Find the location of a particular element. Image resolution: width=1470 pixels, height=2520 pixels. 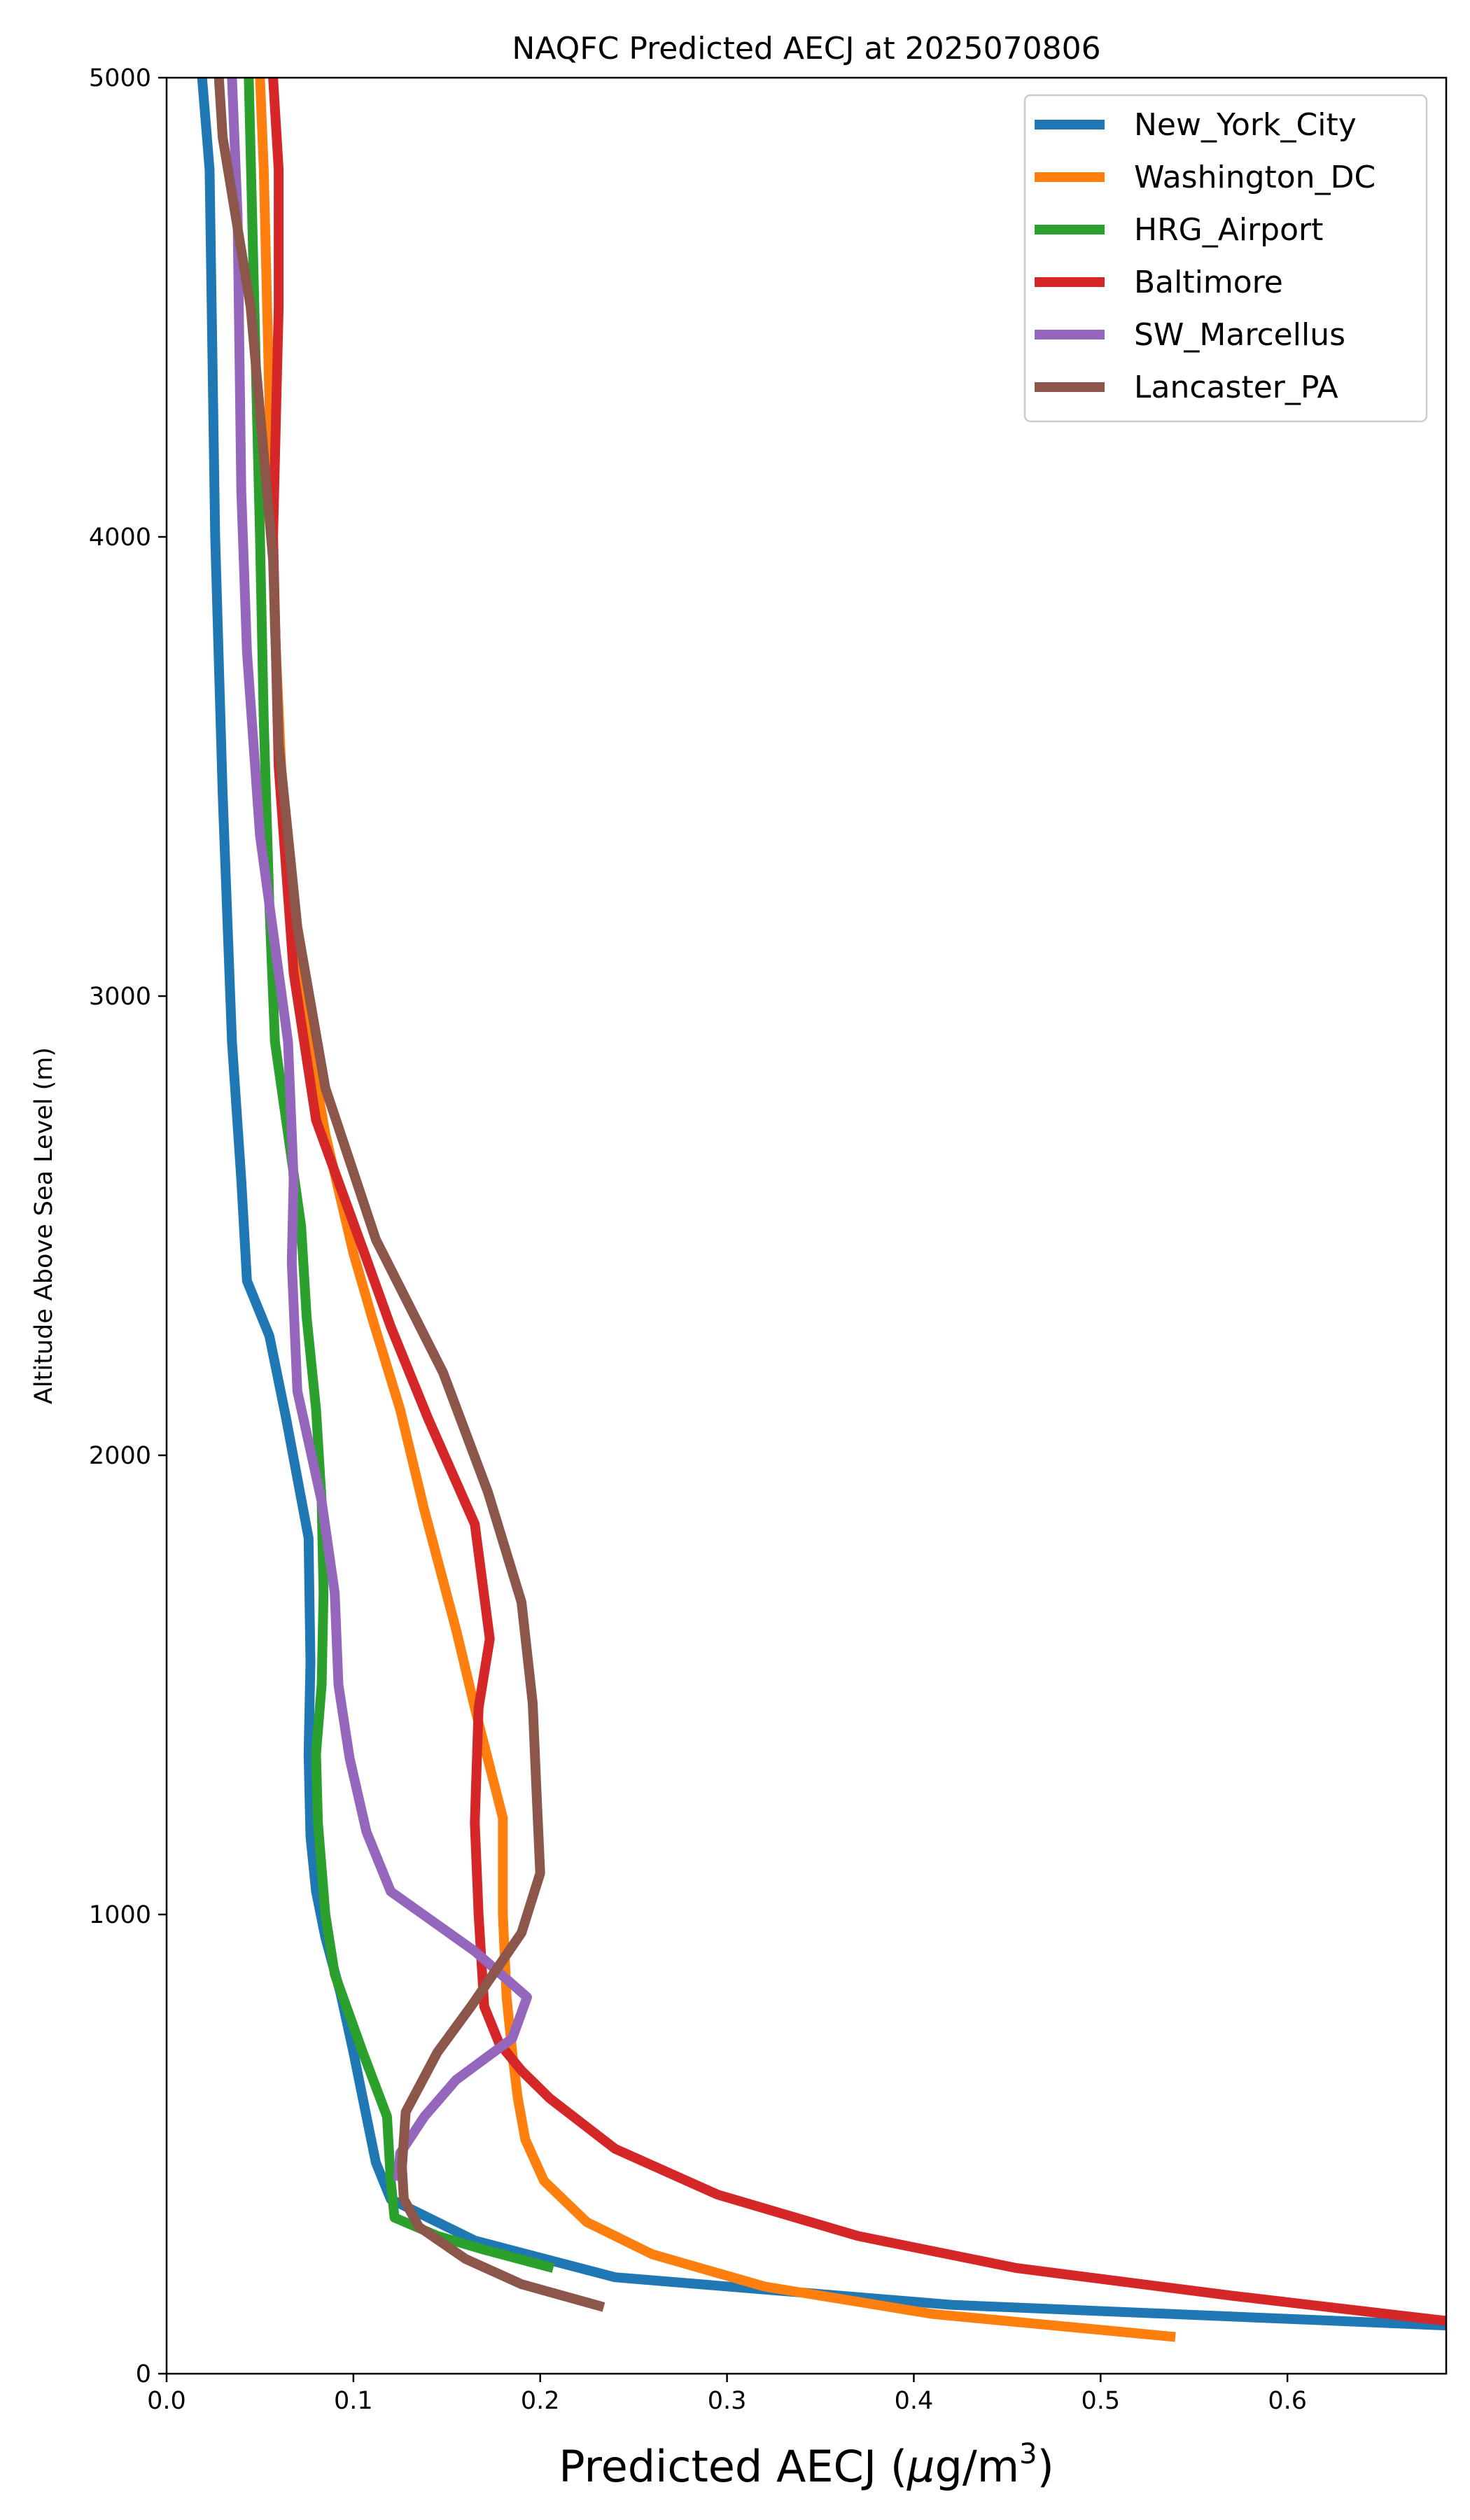

y-tick-label-1: 1000 is located at coordinates (120, 1915).